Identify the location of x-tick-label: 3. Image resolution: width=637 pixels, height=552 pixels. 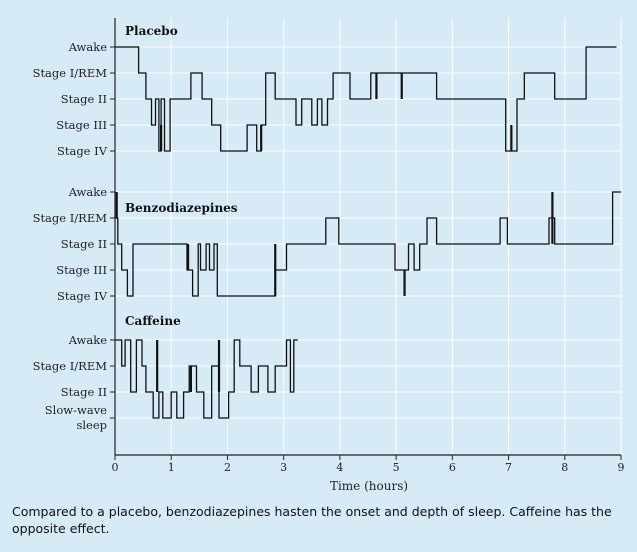
(283, 467).